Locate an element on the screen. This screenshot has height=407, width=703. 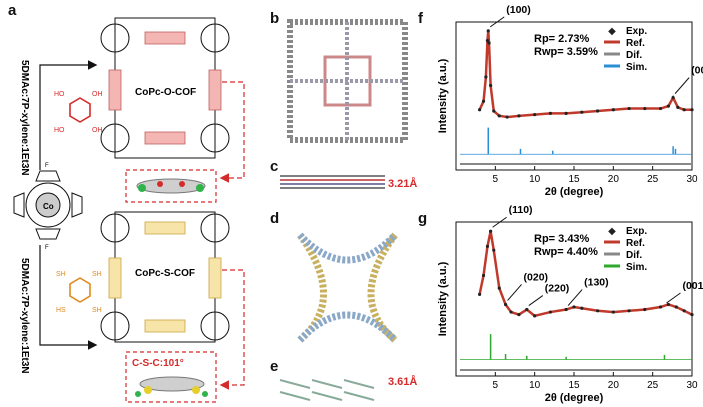
fit-statistic: Rp= 3.43% is located at coordinates (562, 239).